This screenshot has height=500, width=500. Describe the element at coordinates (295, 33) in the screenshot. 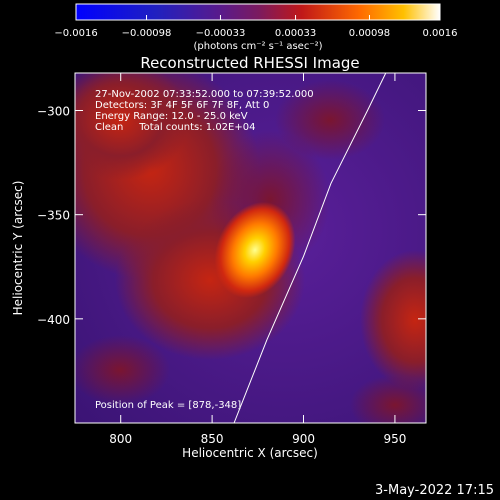

I see `colorbar-tick-label: 0.00033` at that location.